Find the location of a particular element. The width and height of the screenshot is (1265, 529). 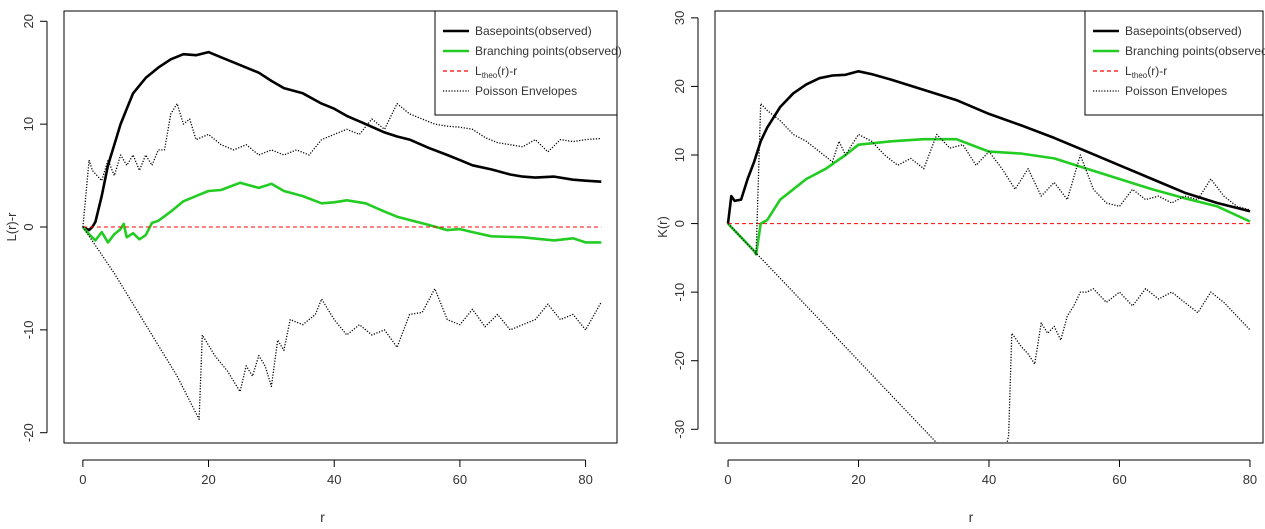

y-axis-label: K(r) is located at coordinates (662, 227).